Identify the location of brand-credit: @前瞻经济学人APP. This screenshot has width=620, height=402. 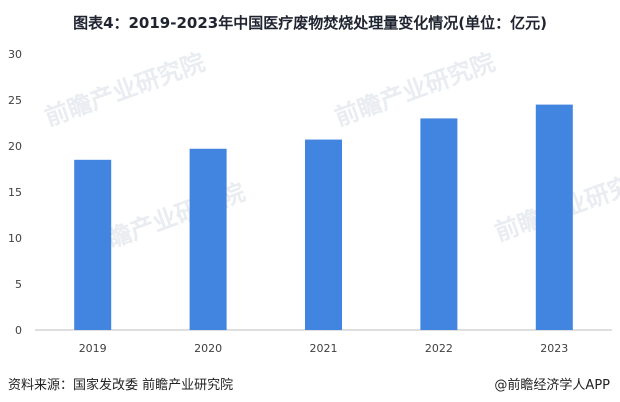
(552, 385).